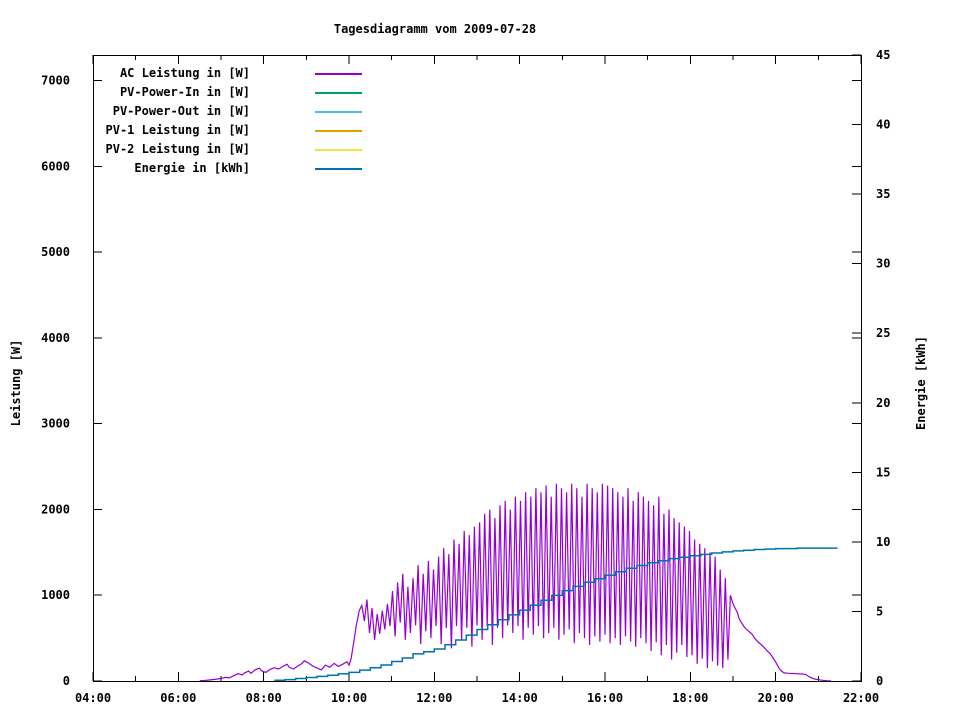  What do you see at coordinates (55, 424) in the screenshot?
I see `y-tick-label: 3000` at bounding box center [55, 424].